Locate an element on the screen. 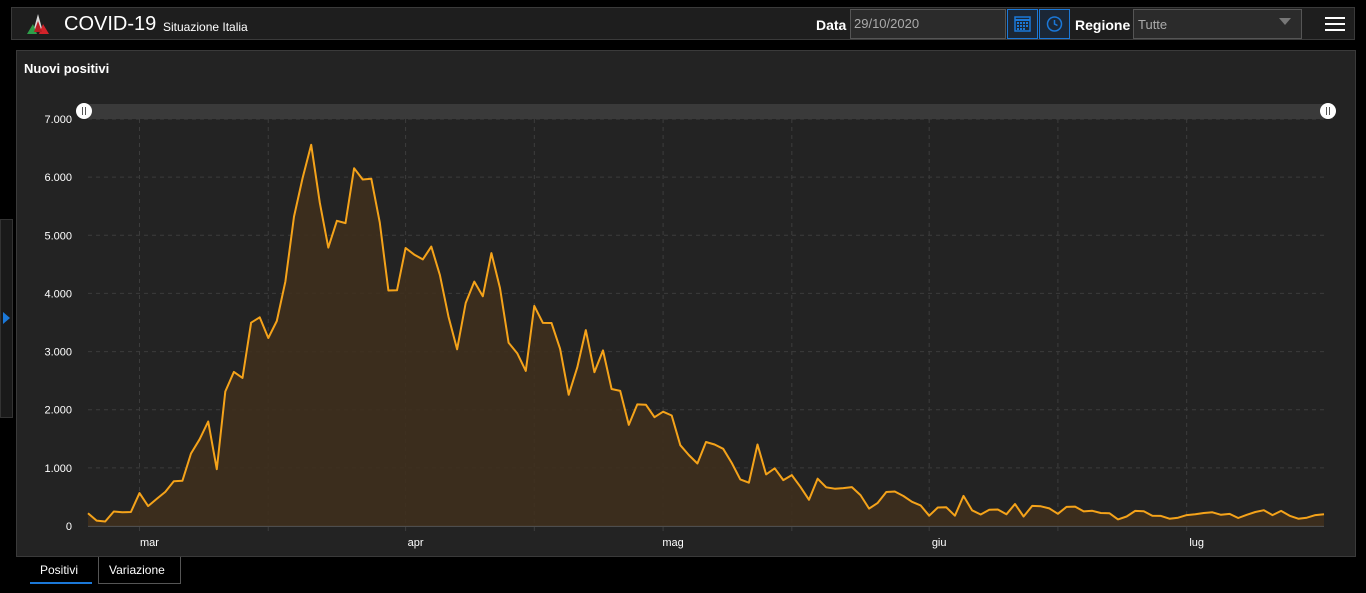 This screenshot has height=593, width=1366. logo-icon is located at coordinates (38, 24).